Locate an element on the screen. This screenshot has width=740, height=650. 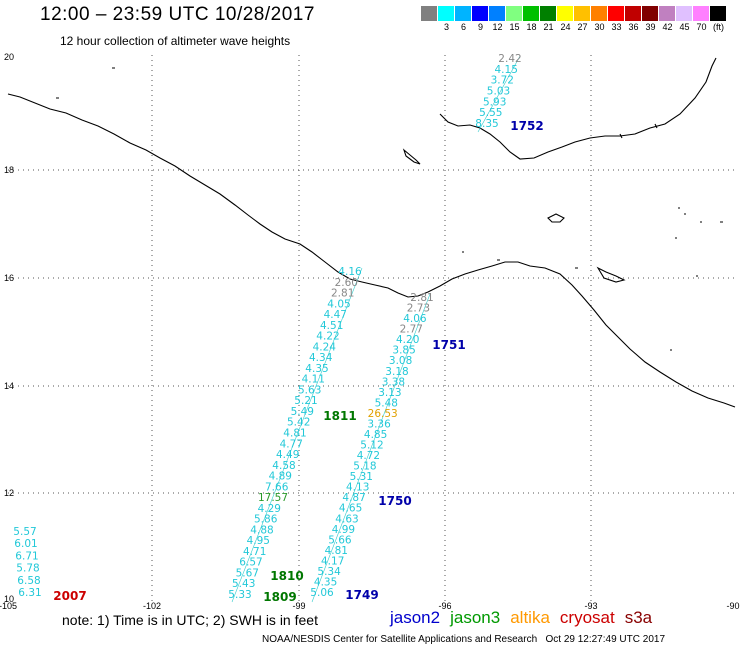
wave-height-value: 6.57 is located at coordinates (250, 563).